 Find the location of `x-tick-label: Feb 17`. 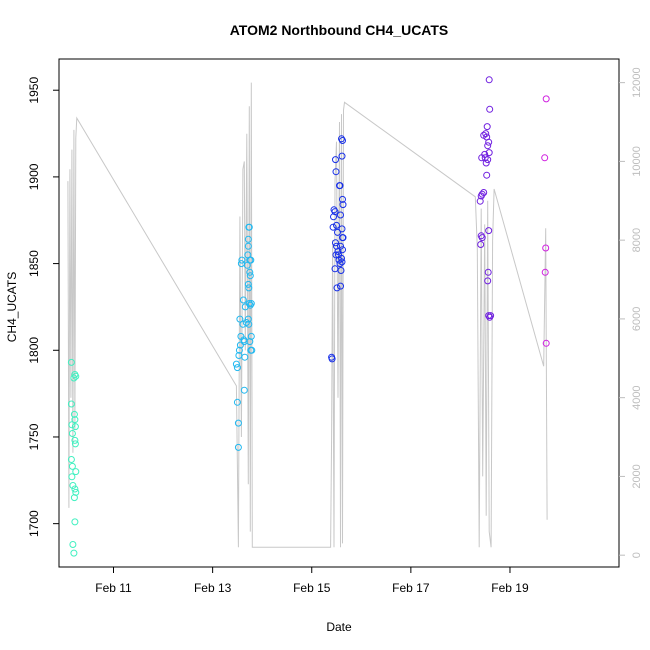

x-tick-label: Feb 17 is located at coordinates (411, 588).